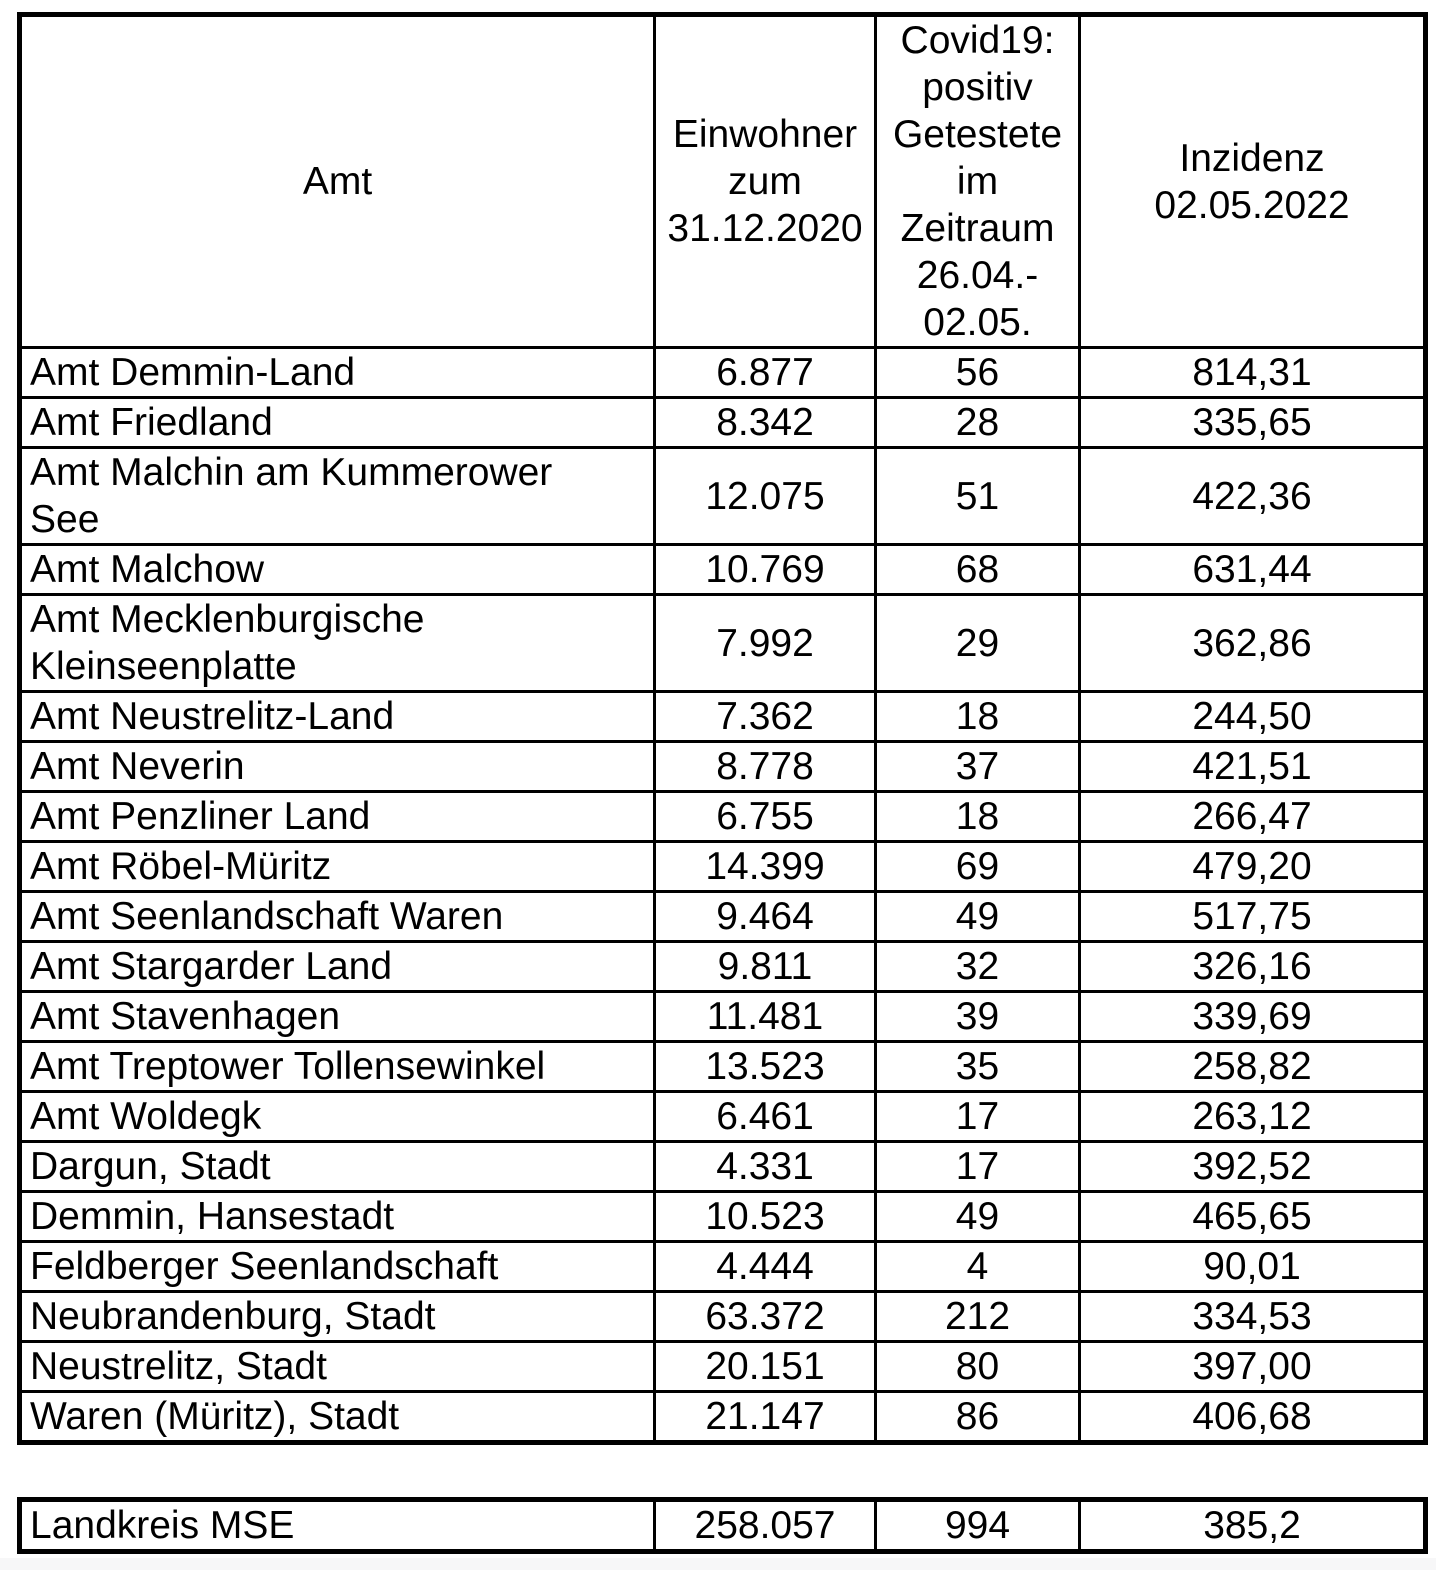  I want to click on cell-einwohner: 7.362, so click(765, 716).